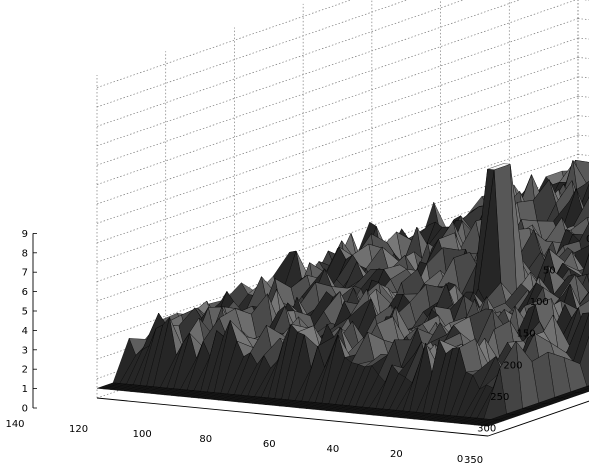  Describe the element at coordinates (460, 459) in the screenshot. I see `y-tick-label: 0` at that location.